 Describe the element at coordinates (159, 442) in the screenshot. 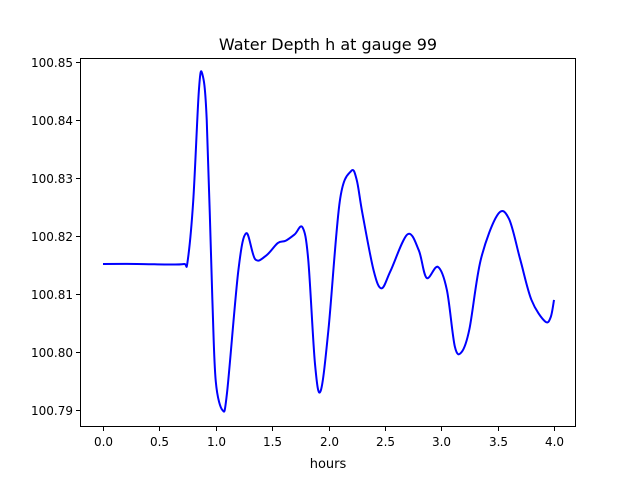

I see `x-tick-label: 0.5` at that location.